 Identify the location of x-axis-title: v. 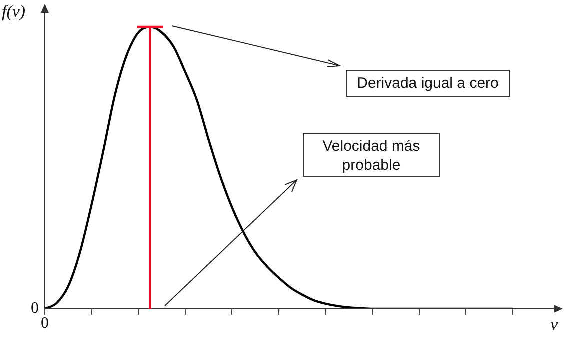
(554, 324).